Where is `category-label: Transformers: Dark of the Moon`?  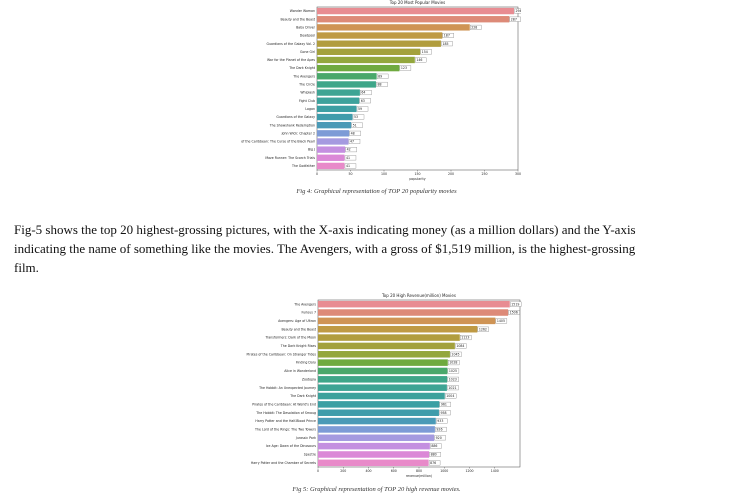 category-label: Transformers: Dark of the Moon is located at coordinates (290, 338).